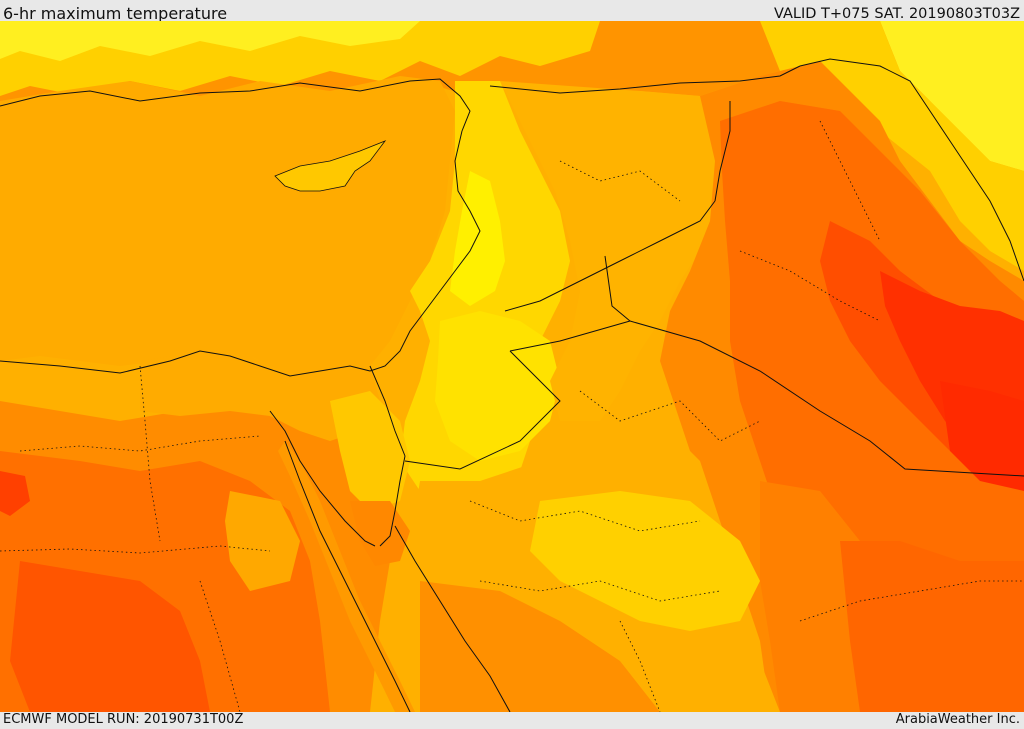  I want to click on gulf-of-aqaba, so click(392, 501).